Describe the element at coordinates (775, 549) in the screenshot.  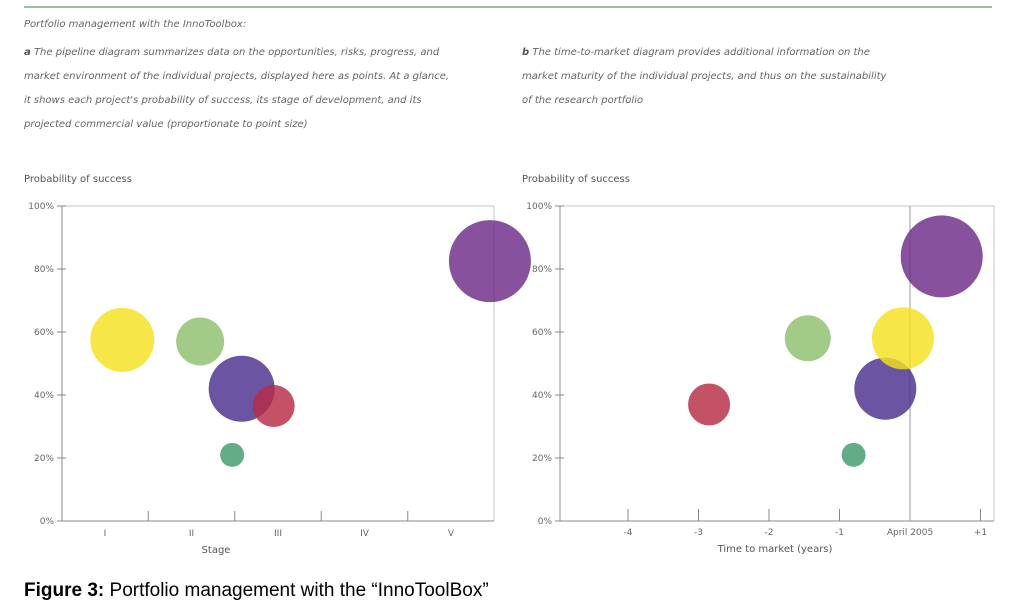
I see `x-axis-label: Time to market (years)` at that location.